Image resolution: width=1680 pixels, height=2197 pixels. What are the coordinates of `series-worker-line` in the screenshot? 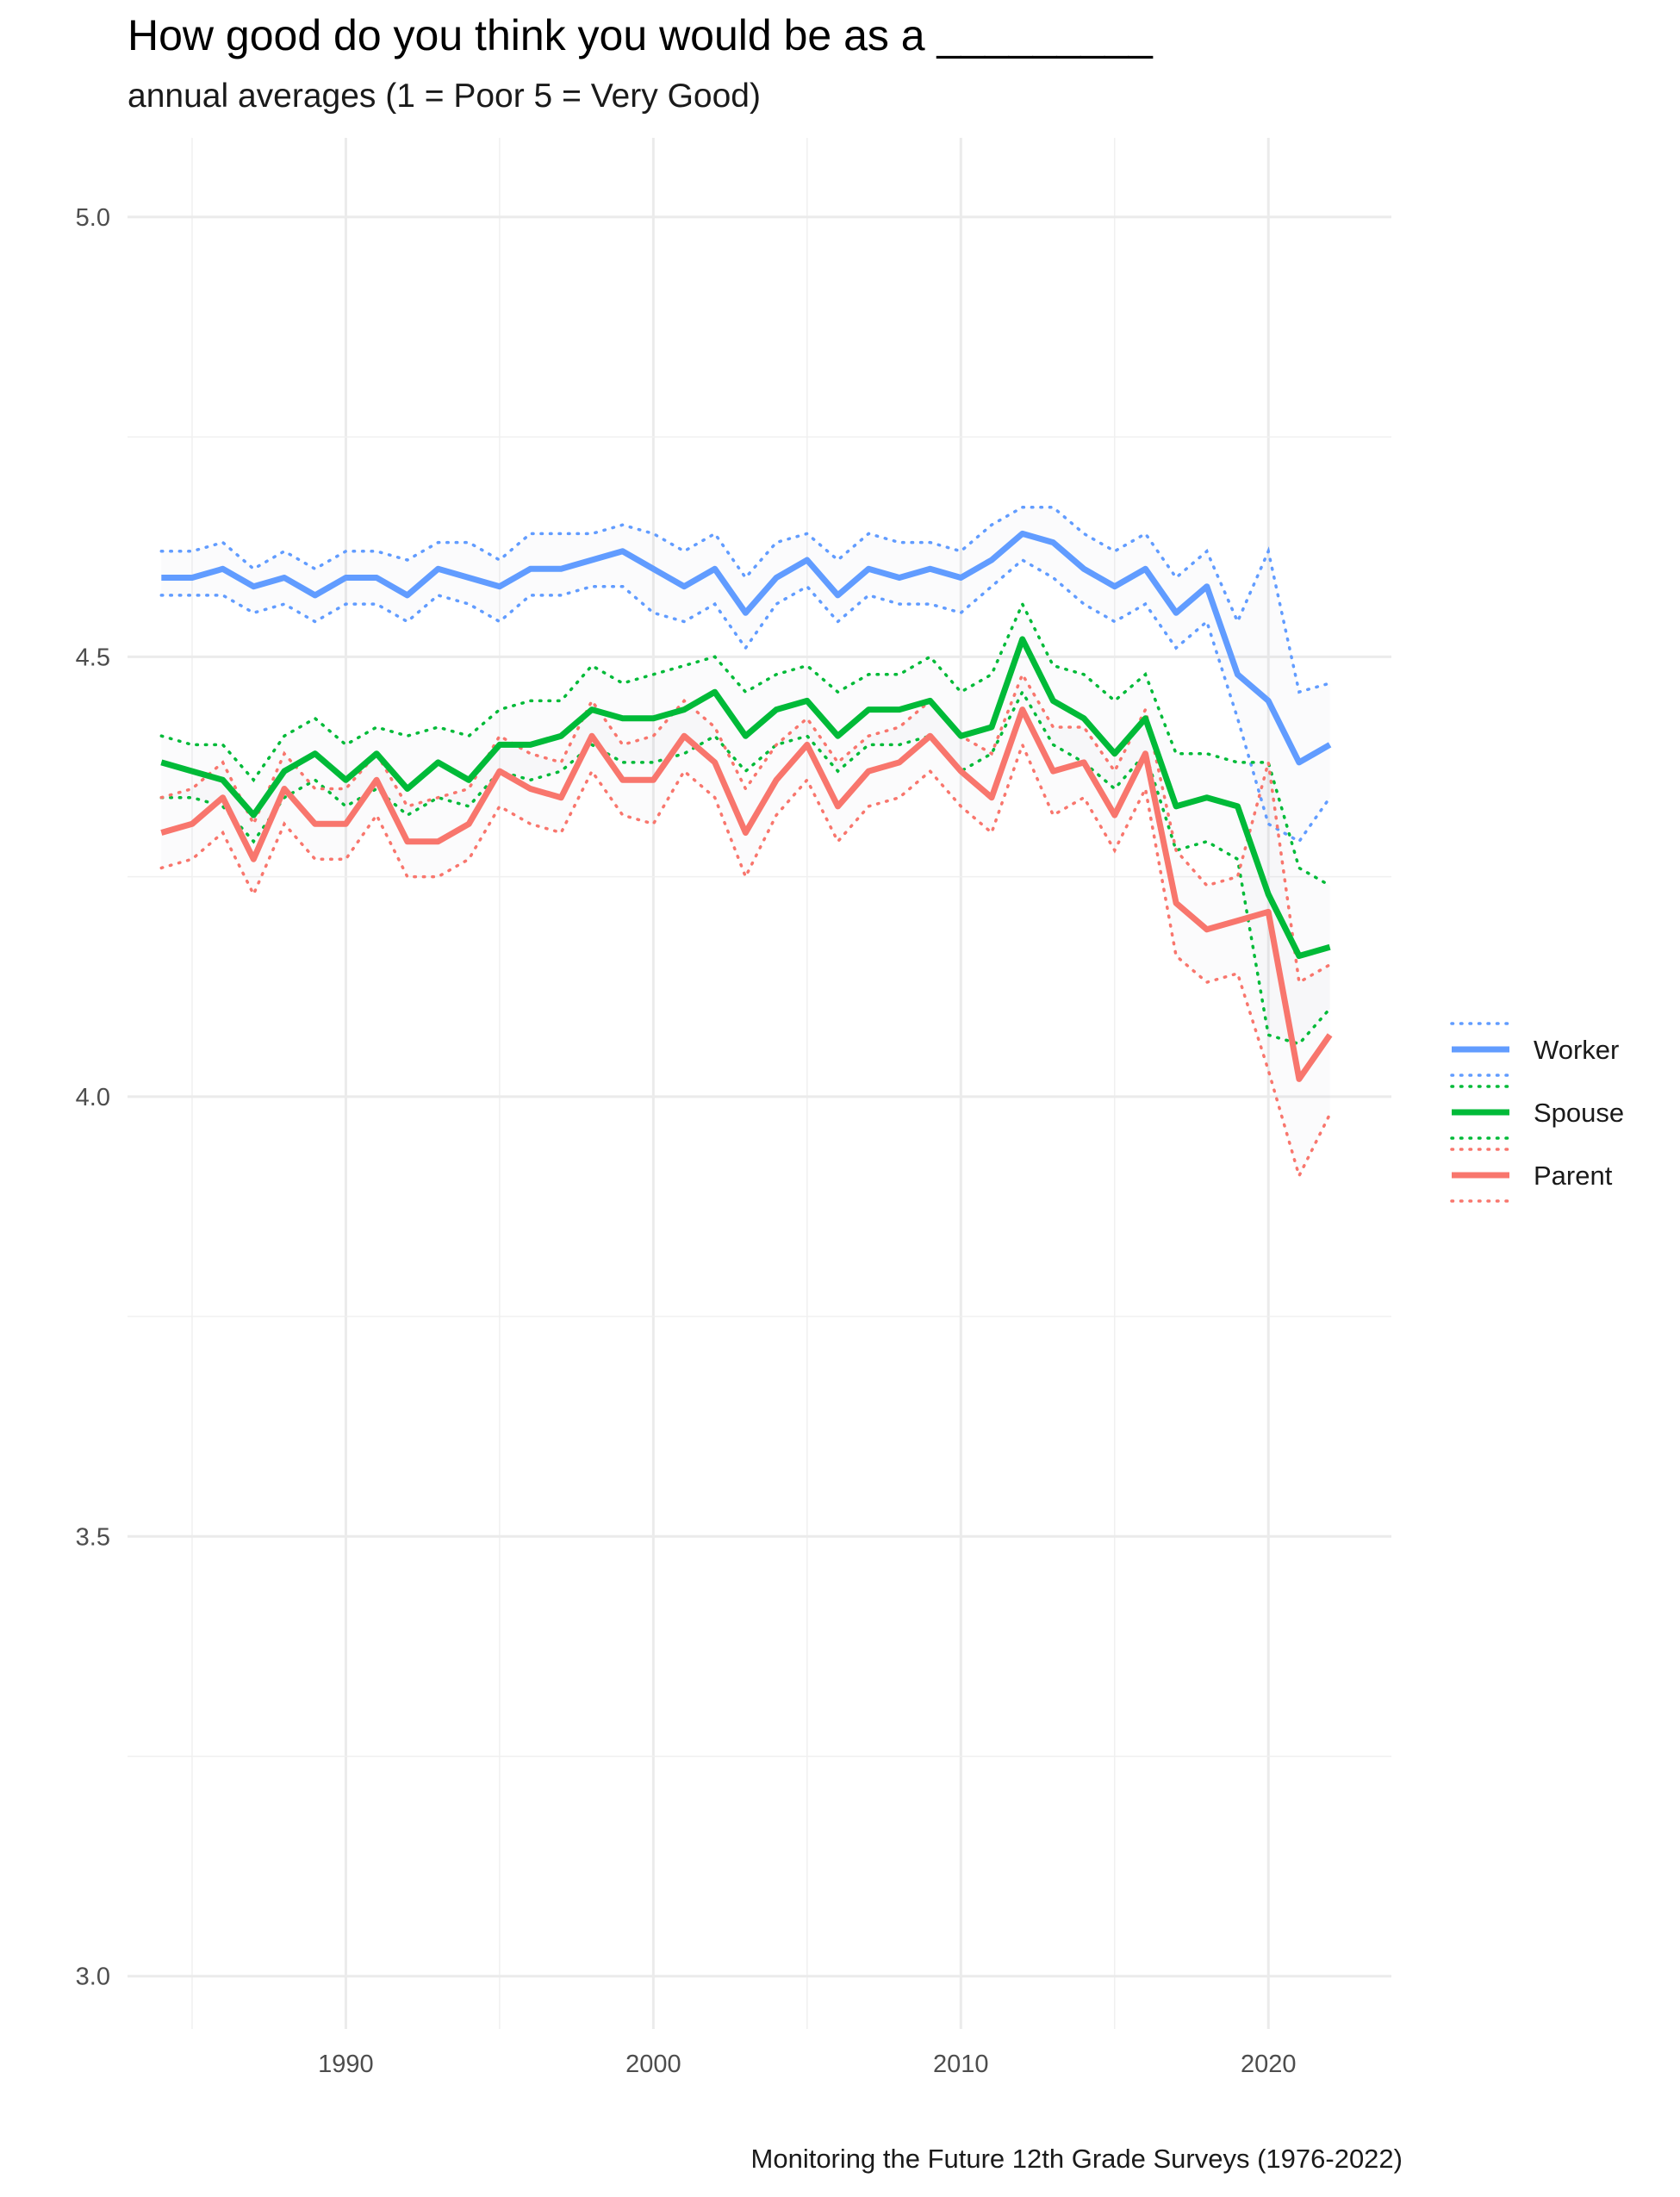 It's located at (747, 648).